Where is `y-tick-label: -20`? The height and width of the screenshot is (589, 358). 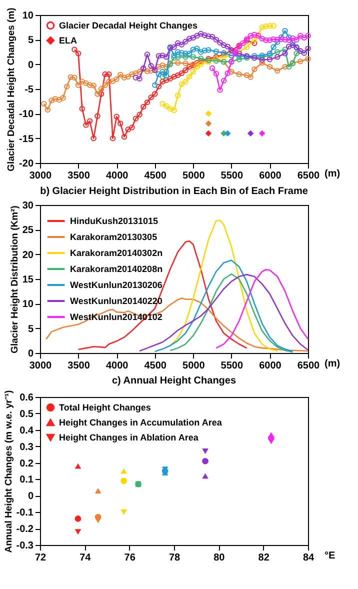 y-tick-label: -20 is located at coordinates (26, 164).